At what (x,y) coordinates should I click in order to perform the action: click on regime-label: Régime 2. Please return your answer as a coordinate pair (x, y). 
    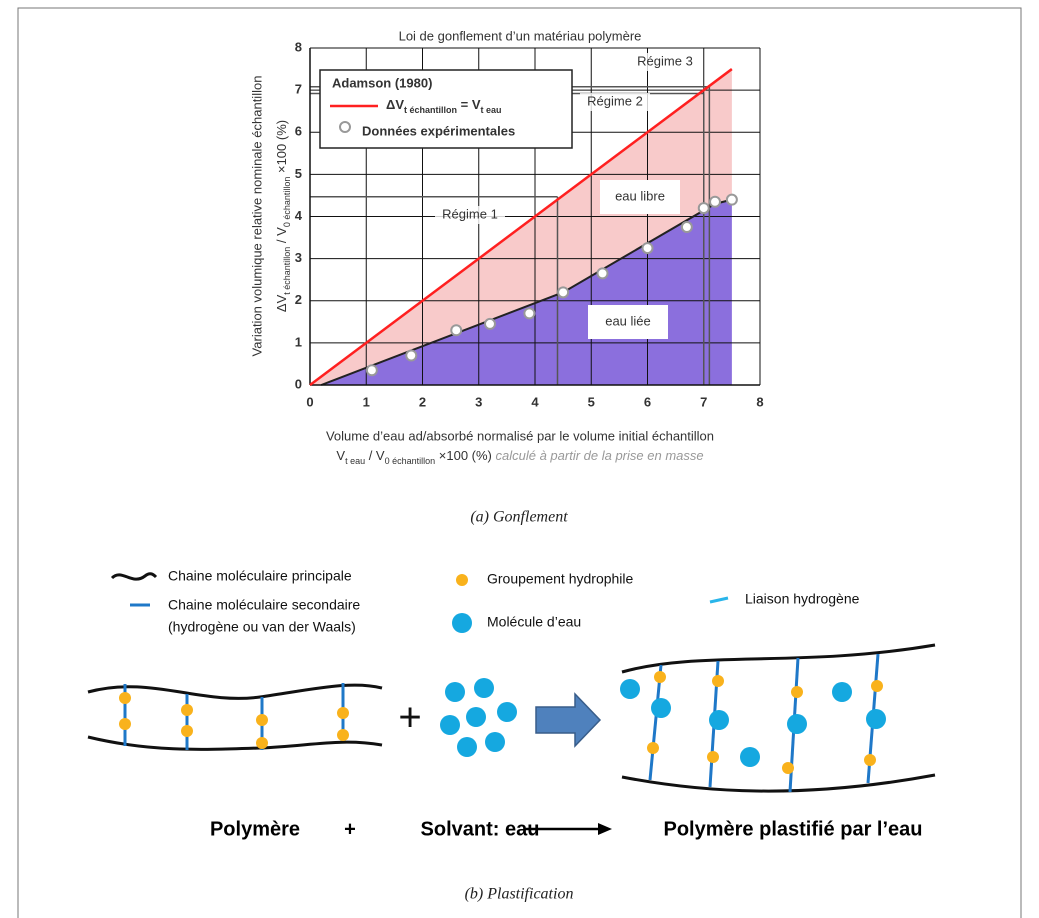
    Looking at the image, I should click on (615, 100).